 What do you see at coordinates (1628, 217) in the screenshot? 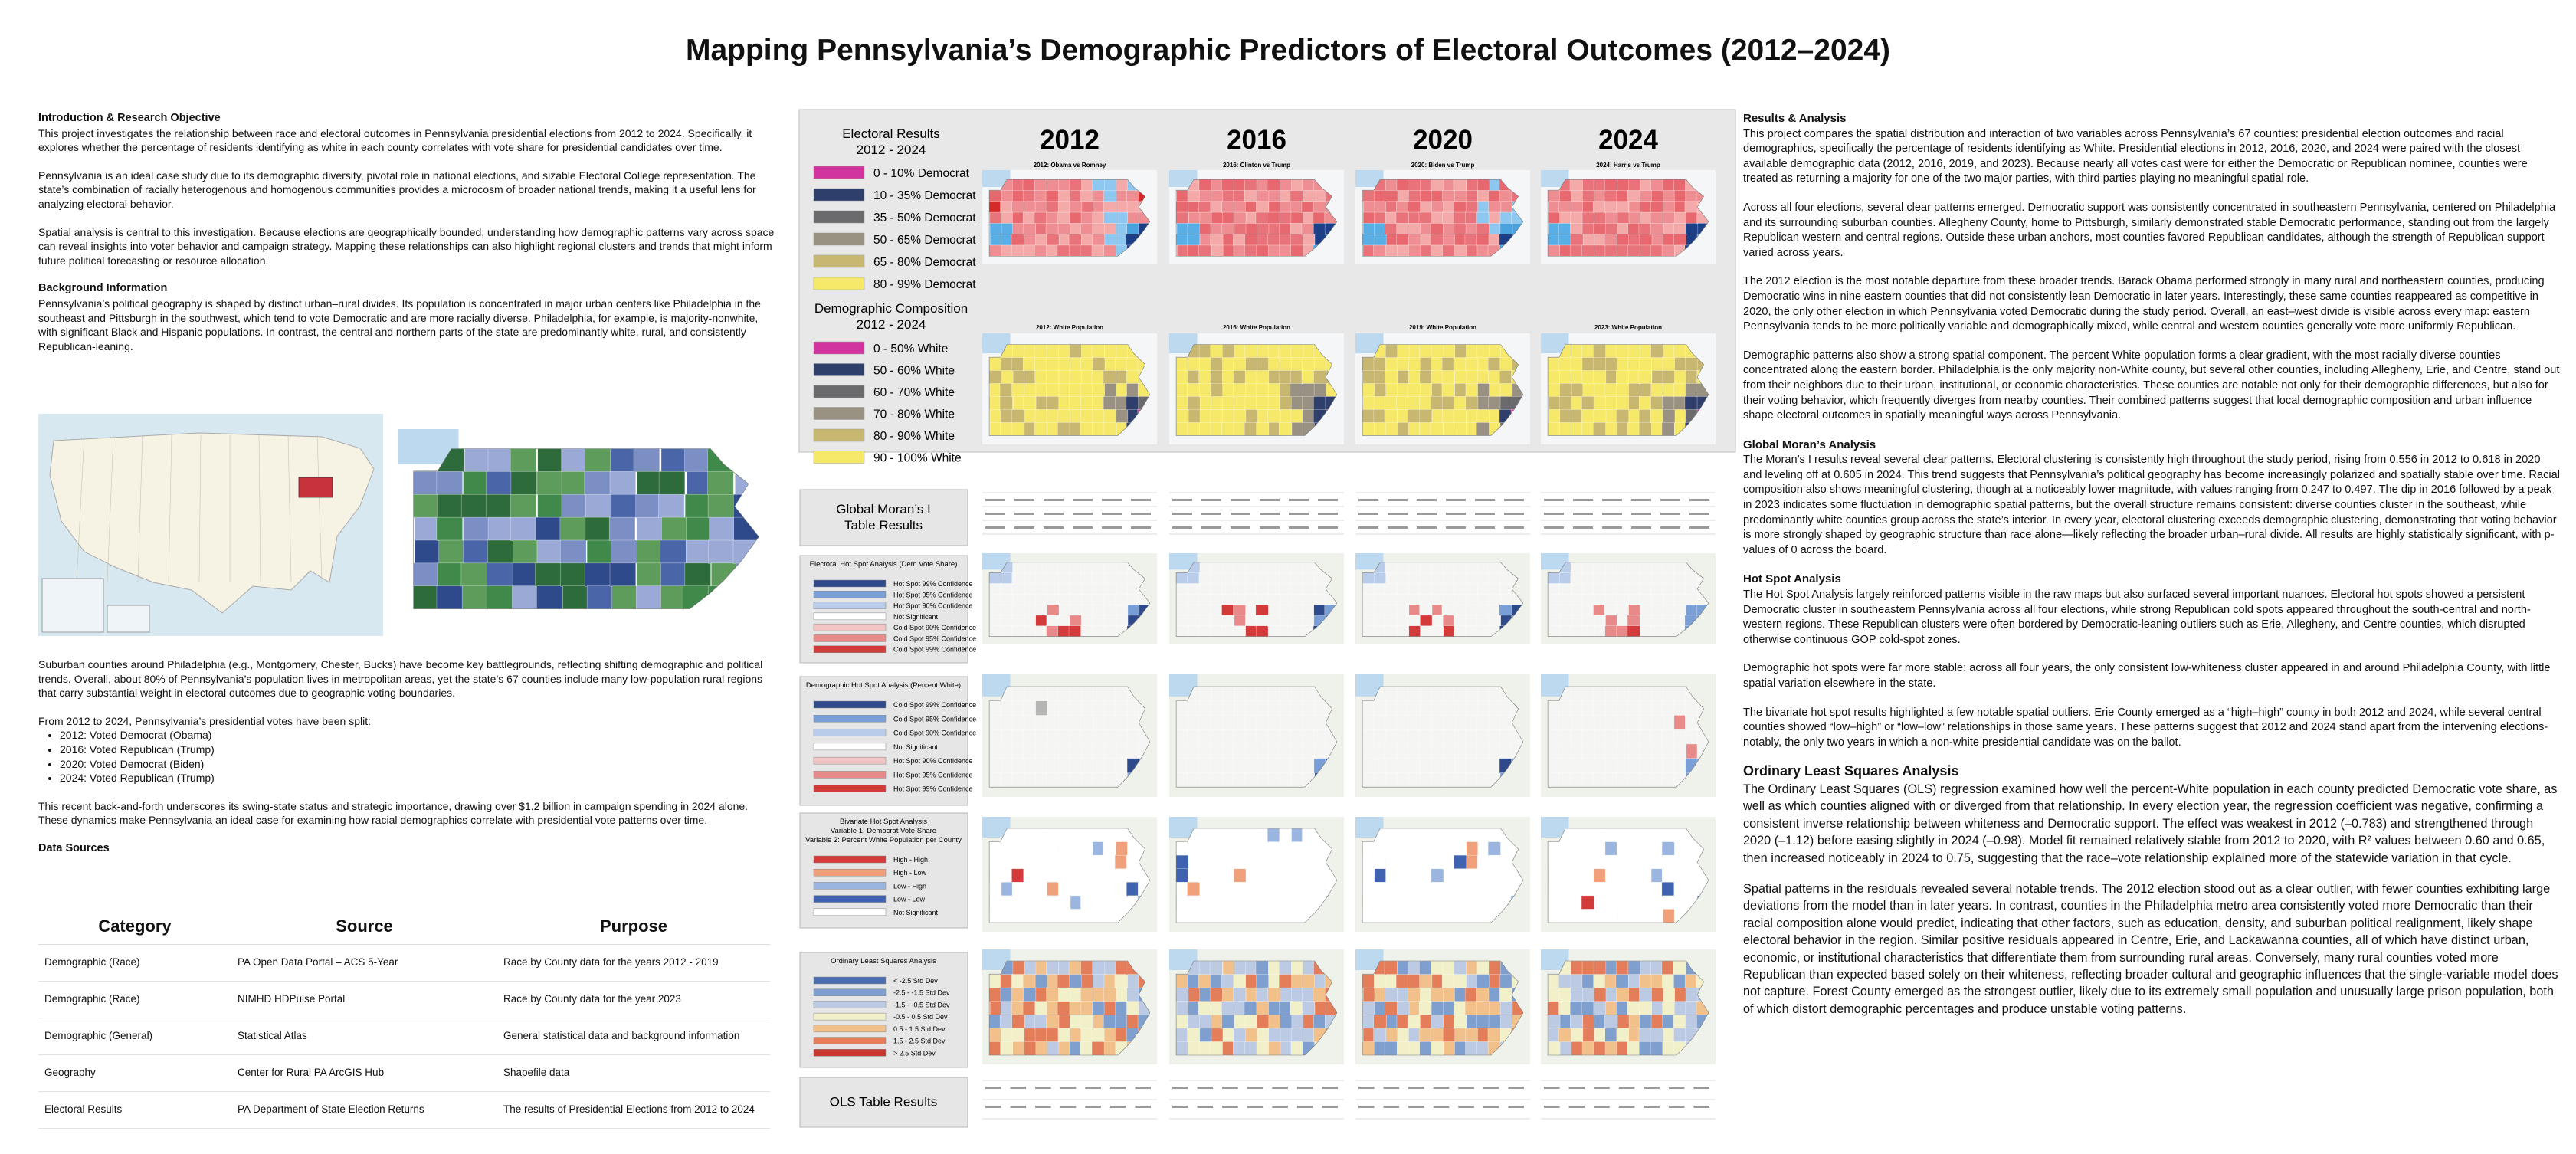
I see `map` at bounding box center [1628, 217].